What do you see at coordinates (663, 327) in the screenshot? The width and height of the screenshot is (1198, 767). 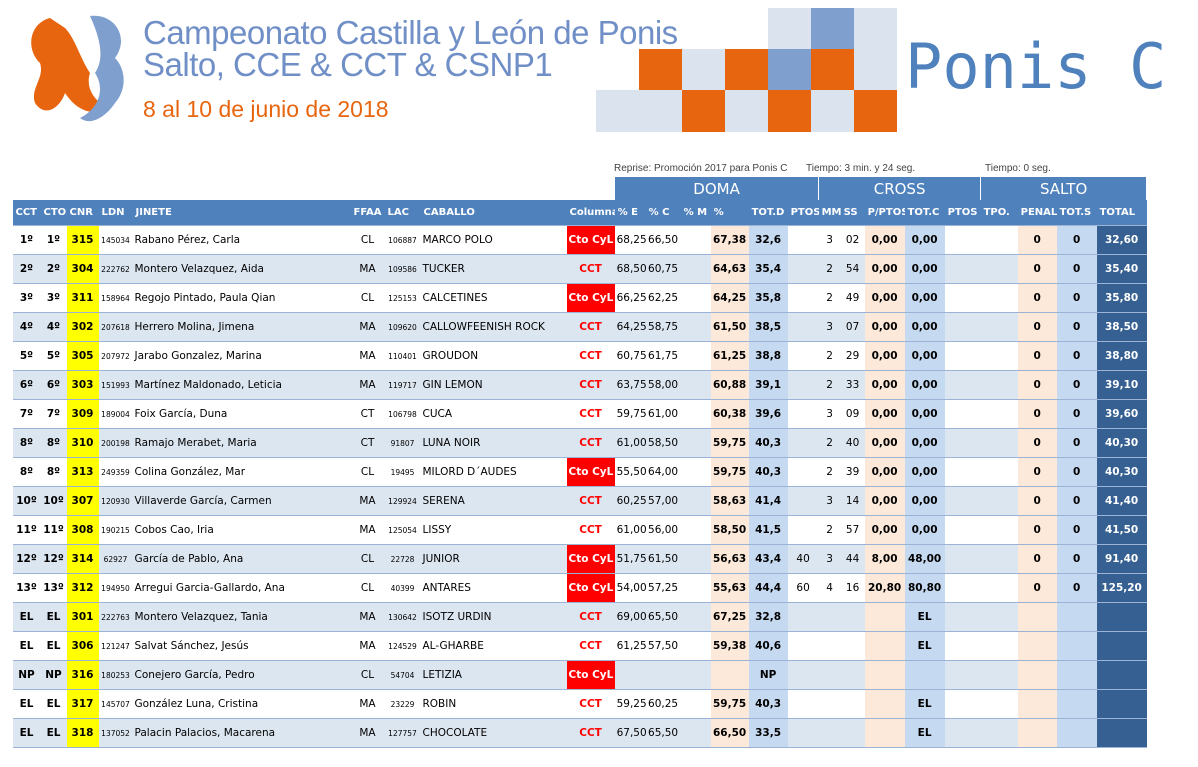 I see `cell: 58,75` at bounding box center [663, 327].